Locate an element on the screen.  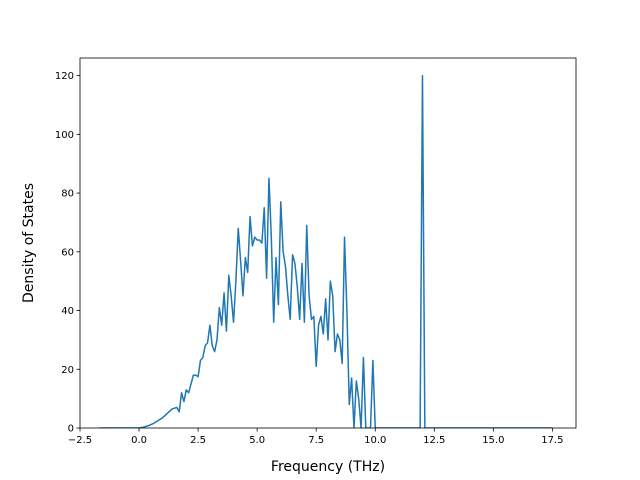
y-axis-label: Density of States is located at coordinates (29, 243).